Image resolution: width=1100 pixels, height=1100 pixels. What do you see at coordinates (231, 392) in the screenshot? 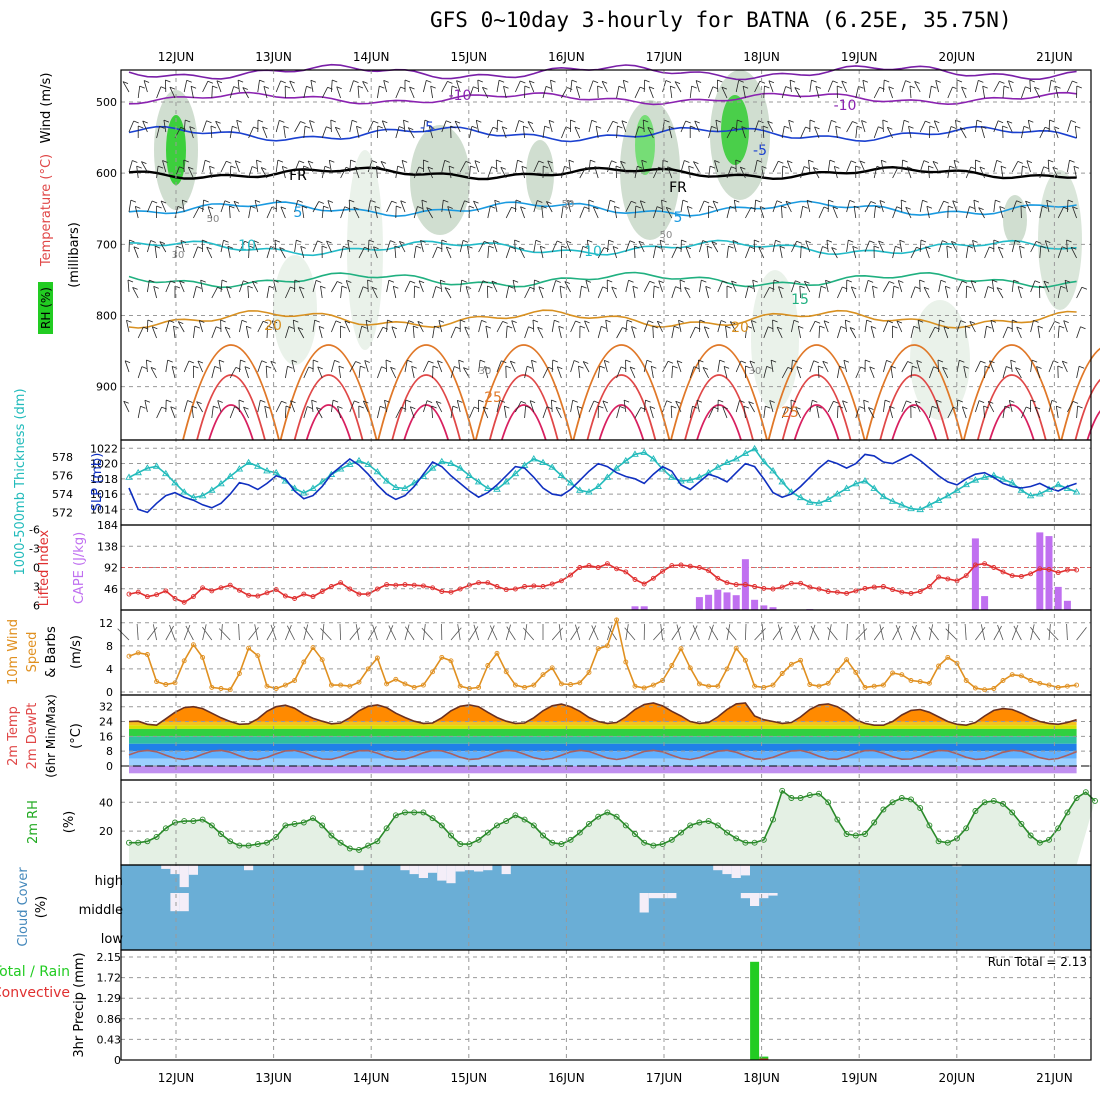
I see `temperature-arch` at bounding box center [231, 392].